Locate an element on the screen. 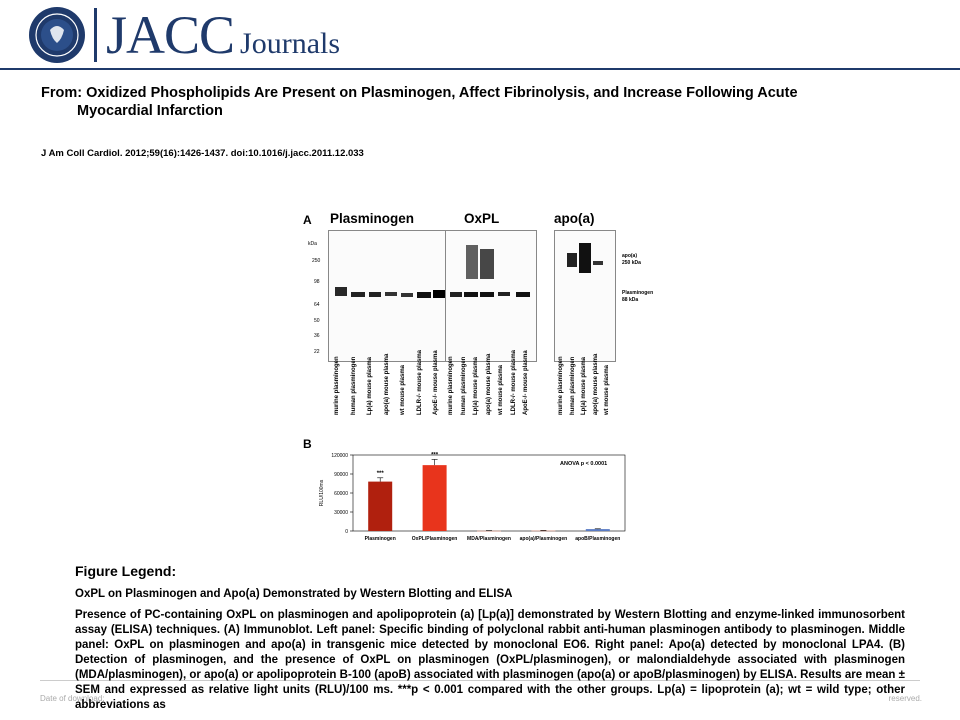 The width and height of the screenshot is (960, 720). header-rule is located at coordinates (480, 69).